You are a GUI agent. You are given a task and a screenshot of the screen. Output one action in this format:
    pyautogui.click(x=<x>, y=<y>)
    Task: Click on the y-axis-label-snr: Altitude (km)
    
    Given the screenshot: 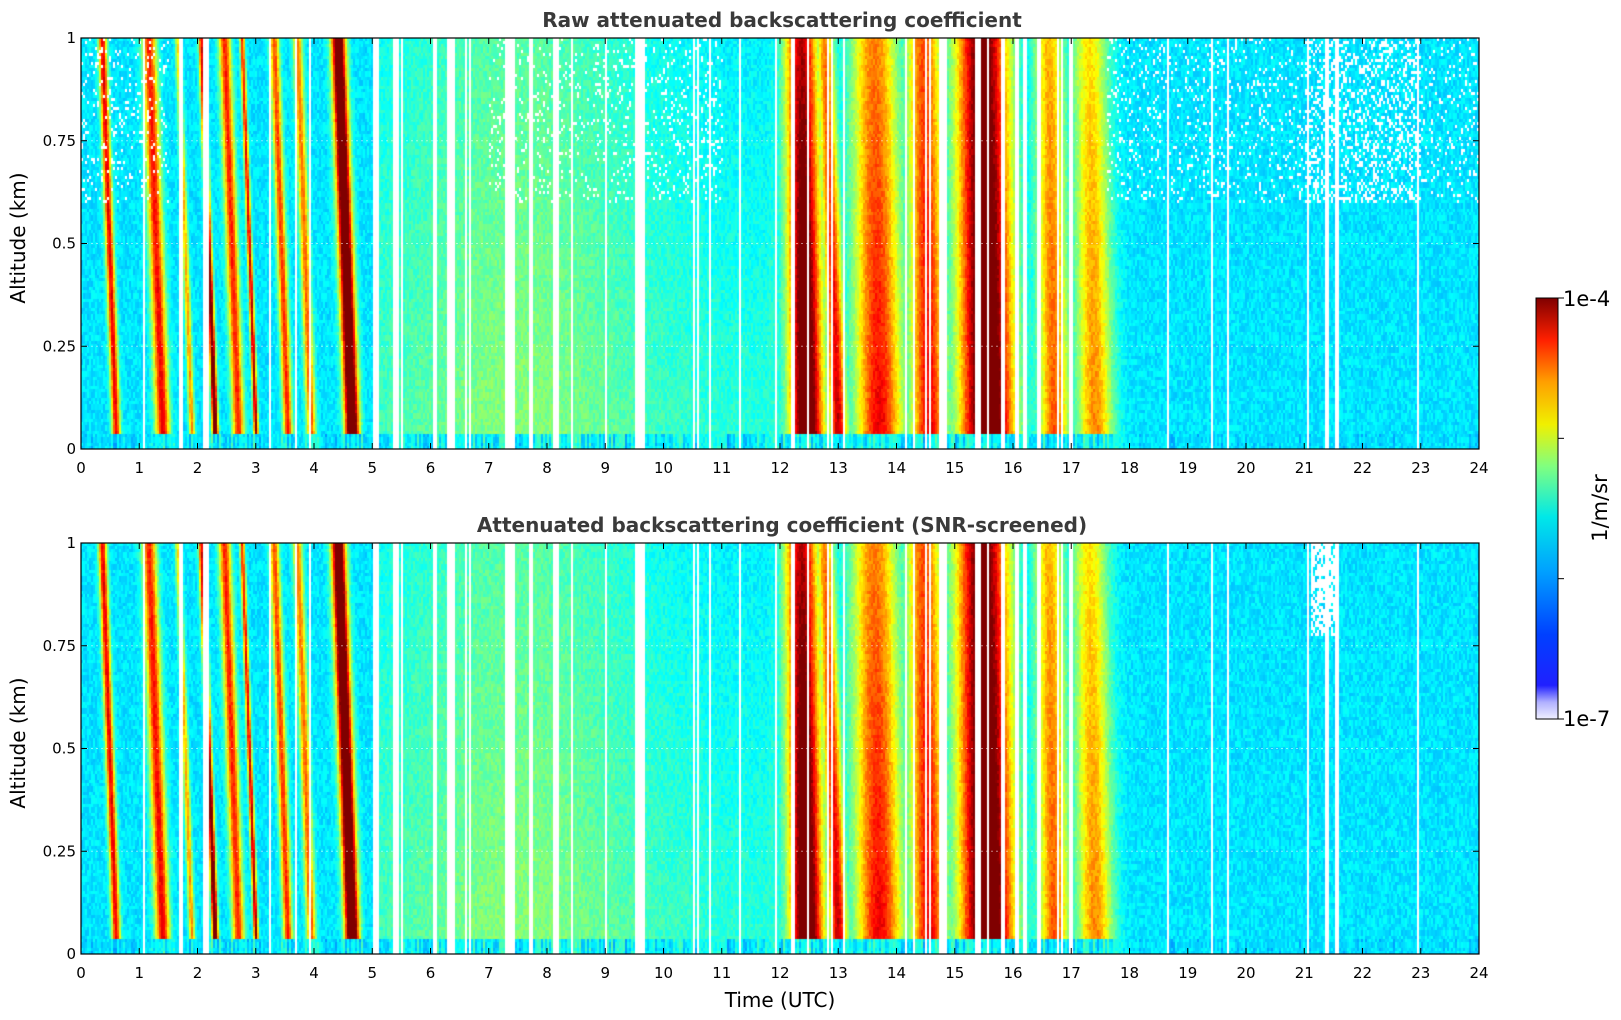 What is the action you would take?
    pyautogui.click(x=18, y=742)
    